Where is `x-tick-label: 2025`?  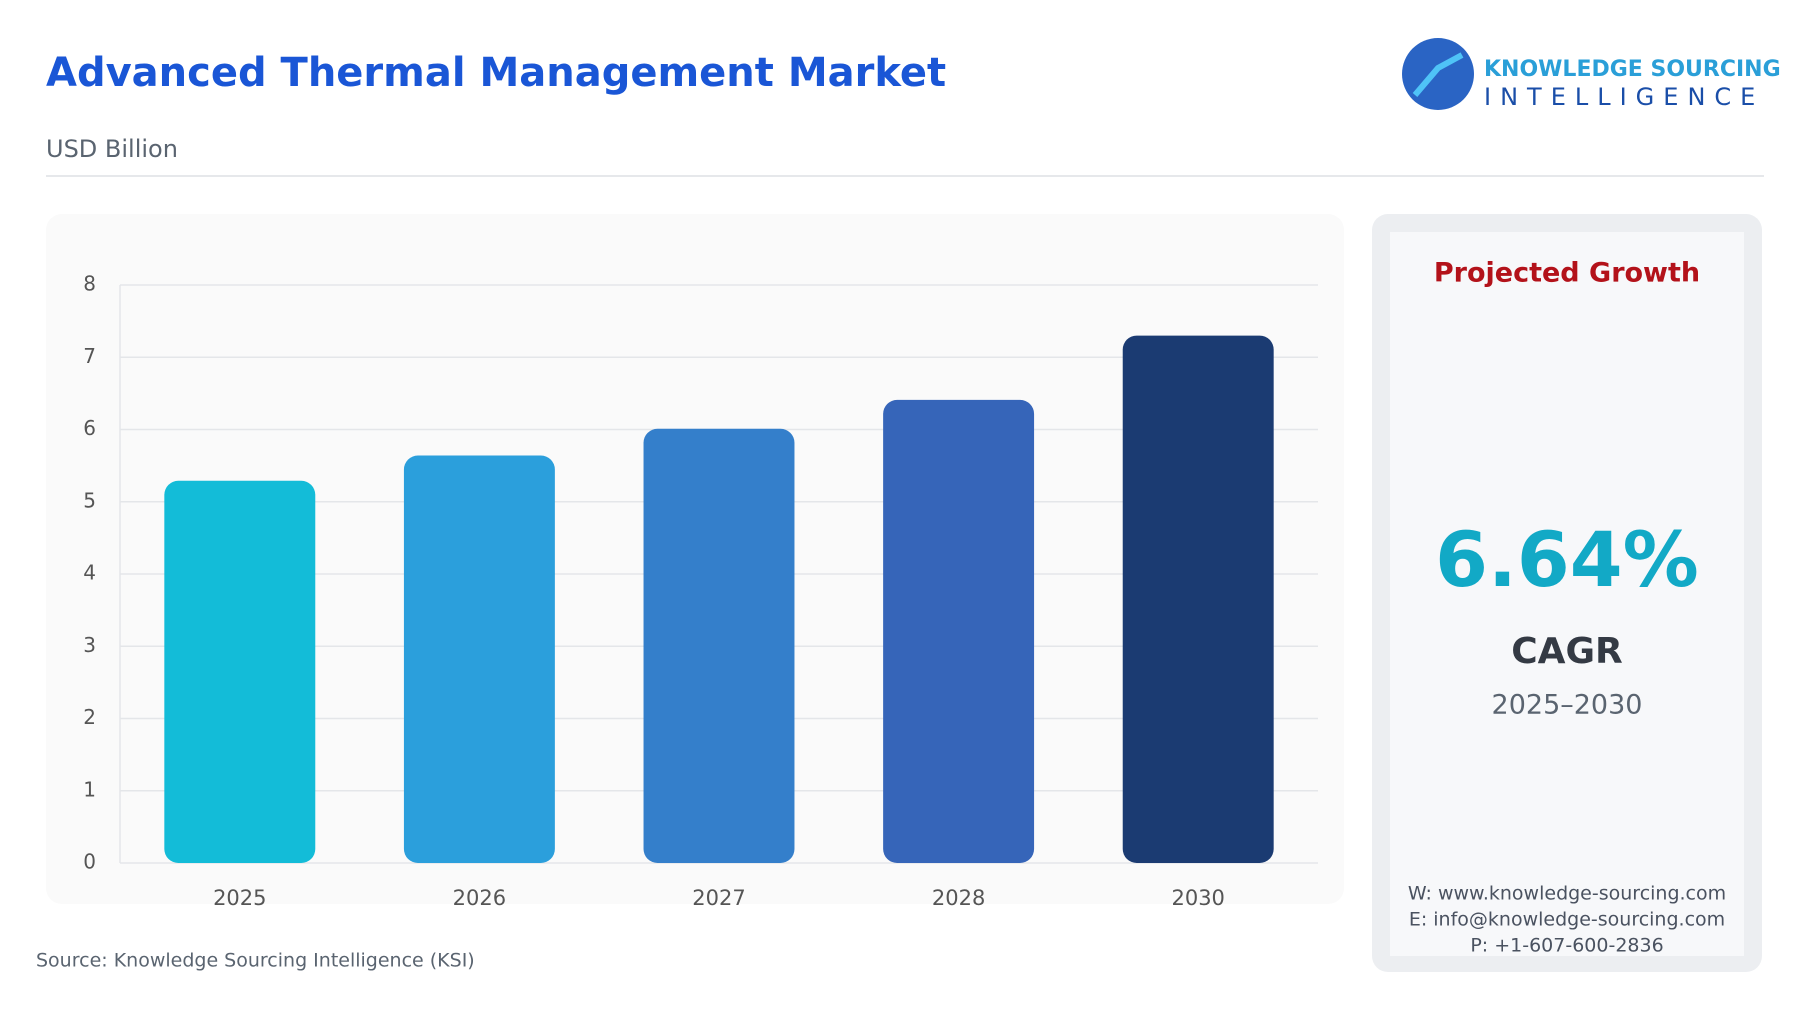
x-tick-label: 2025 is located at coordinates (239, 898).